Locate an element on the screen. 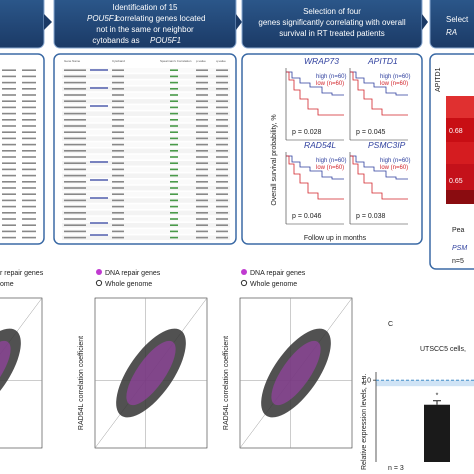  header-box is located at coordinates (451, 24).